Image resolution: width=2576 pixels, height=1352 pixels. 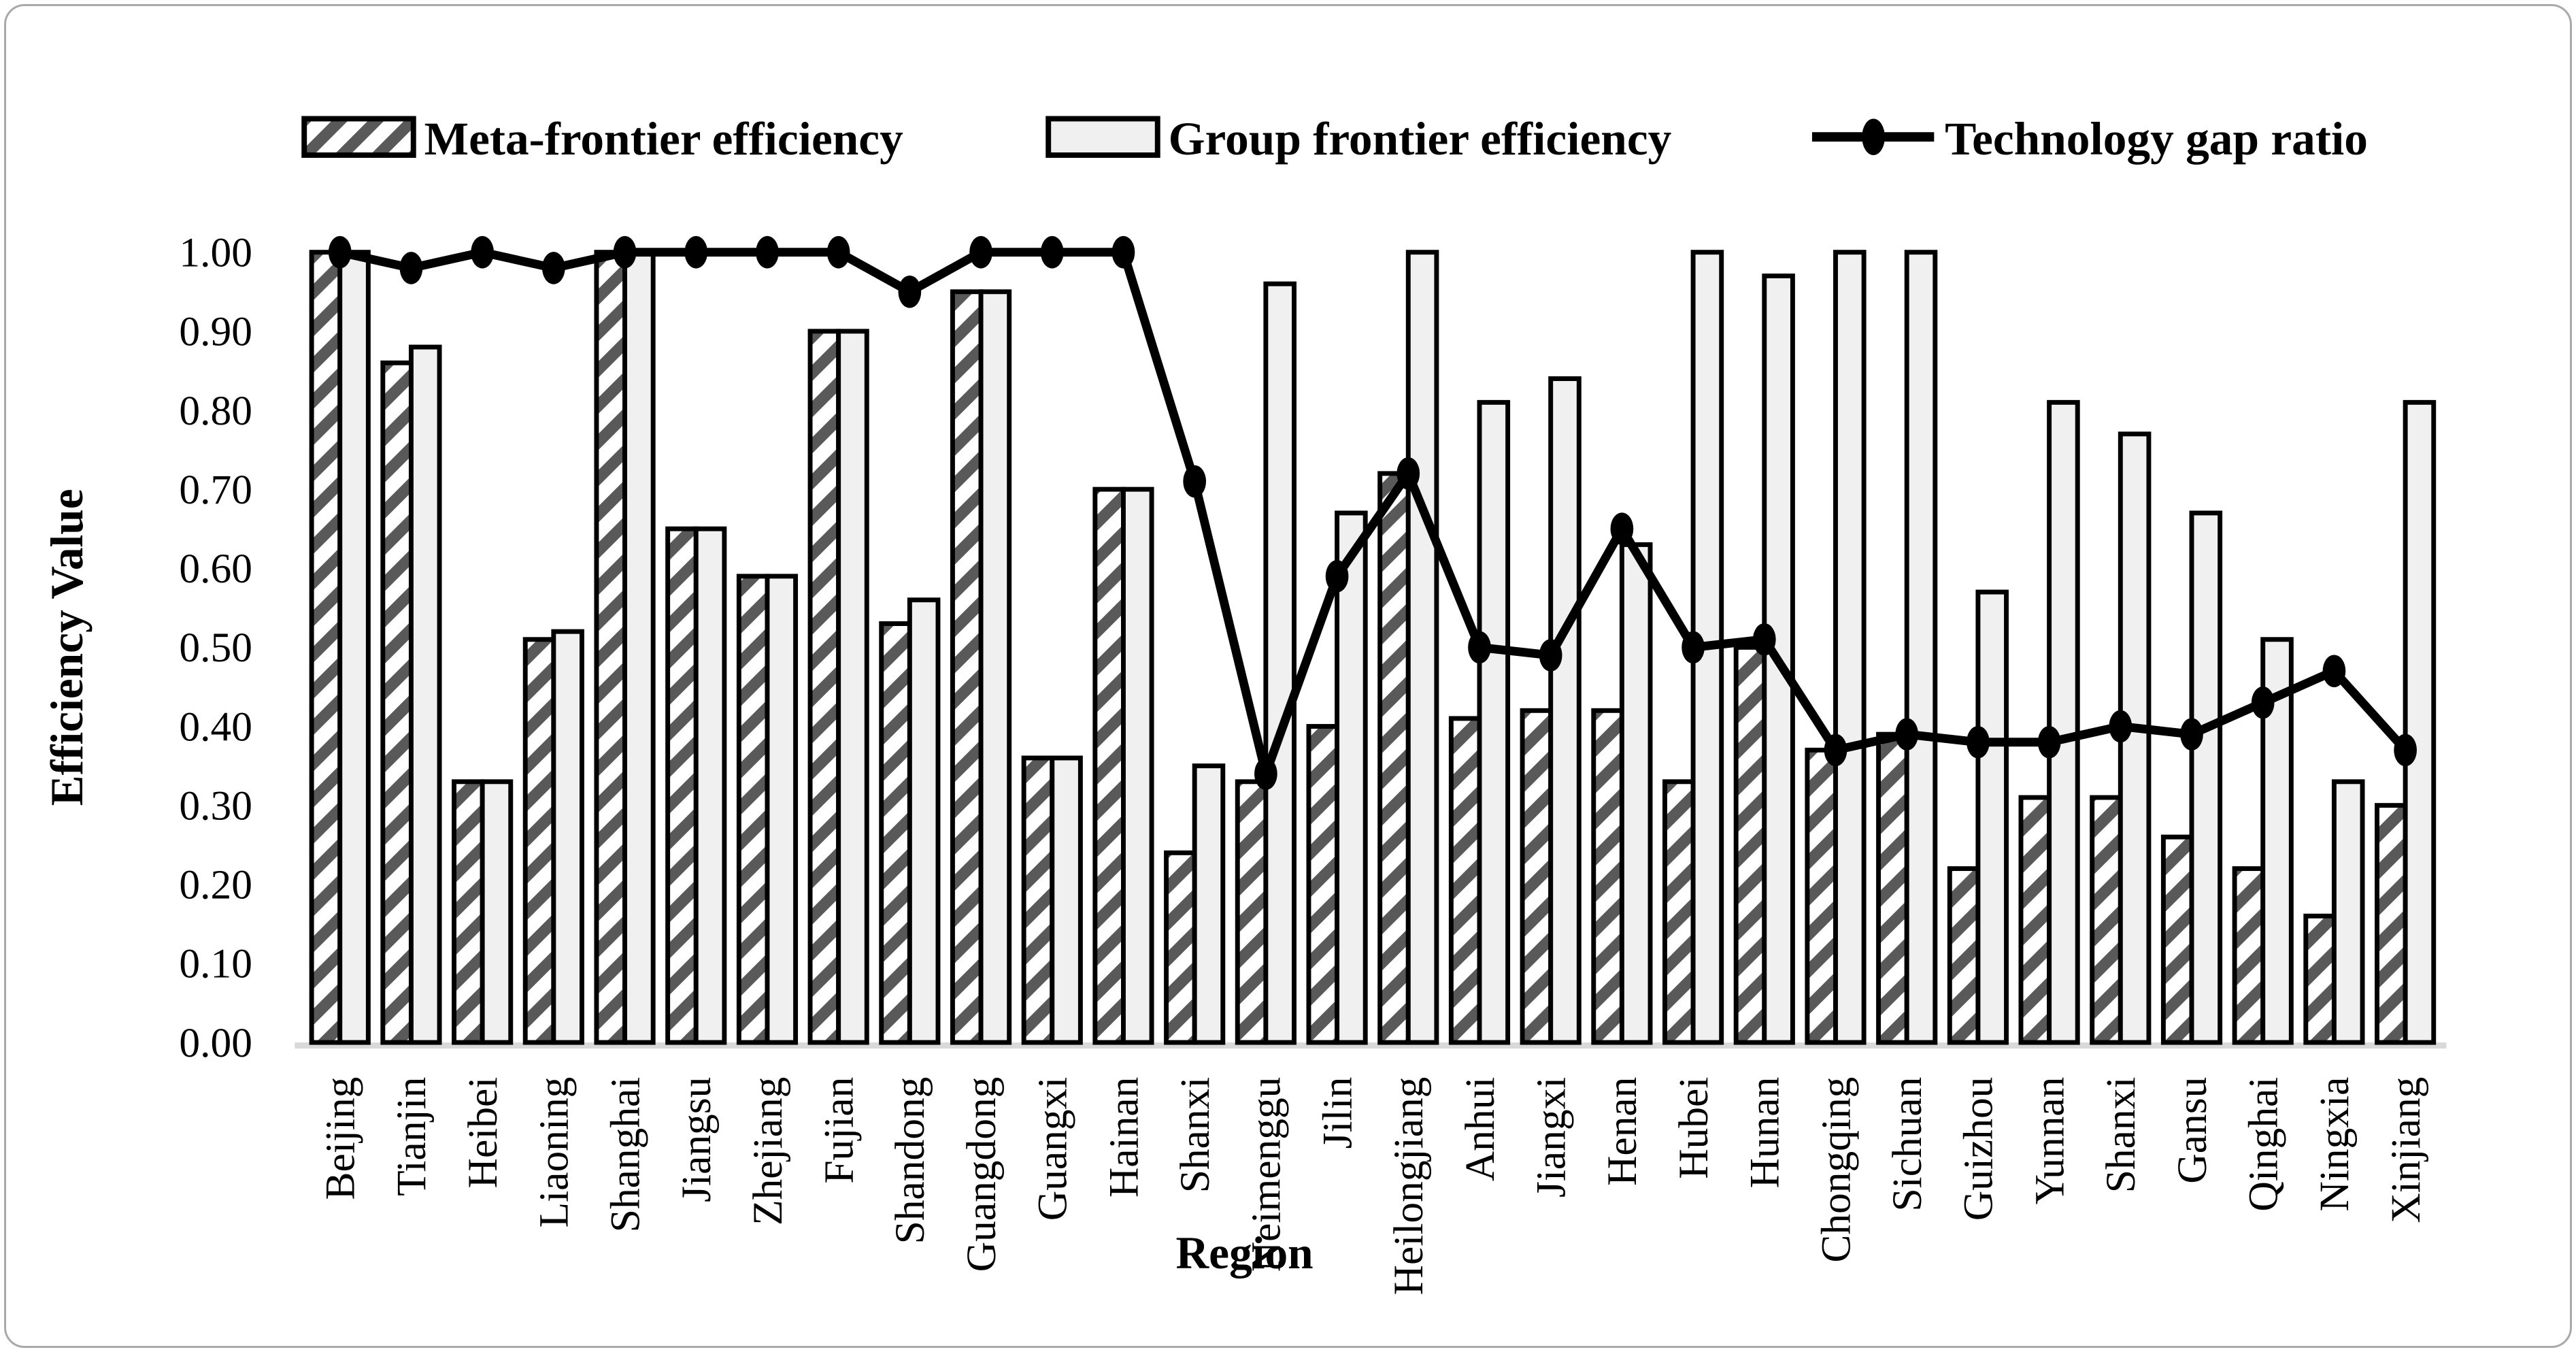 What do you see at coordinates (824, 687) in the screenshot?
I see `bar-meta-Fujian` at bounding box center [824, 687].